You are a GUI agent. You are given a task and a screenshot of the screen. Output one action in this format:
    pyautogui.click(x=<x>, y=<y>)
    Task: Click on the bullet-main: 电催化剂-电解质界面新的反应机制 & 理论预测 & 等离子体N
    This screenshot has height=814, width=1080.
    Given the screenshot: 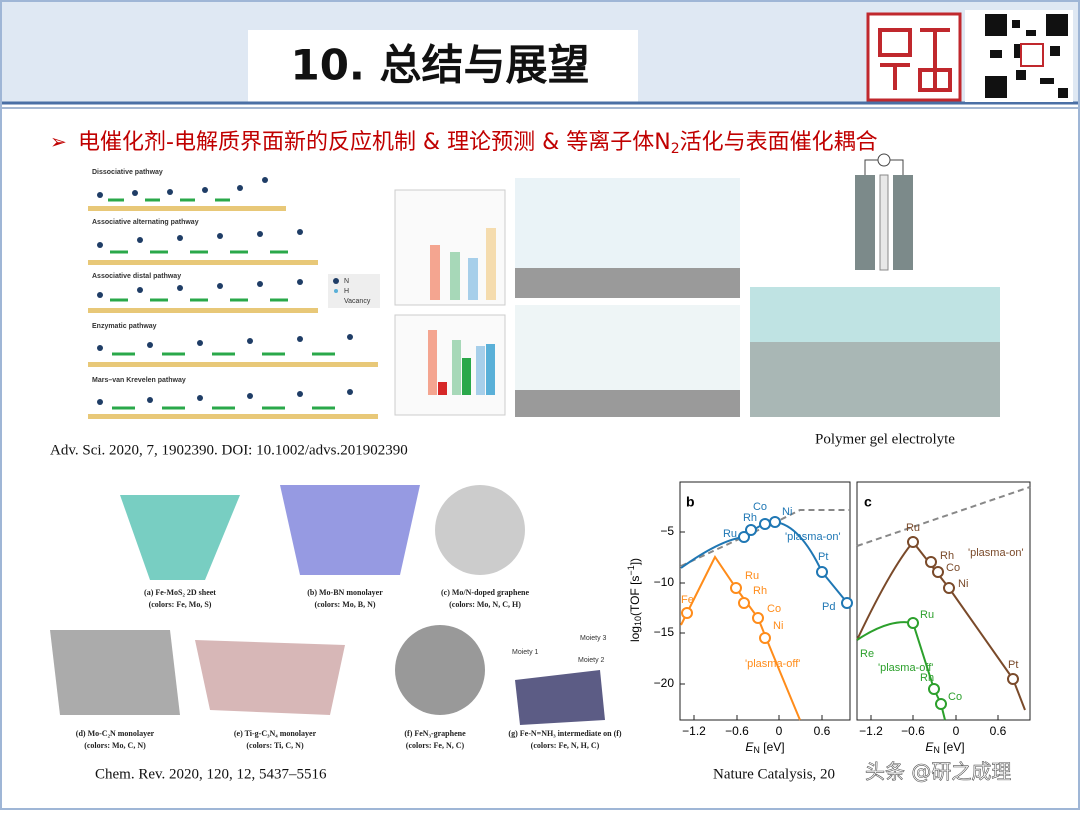 What is the action you would take?
    pyautogui.click(x=374, y=142)
    